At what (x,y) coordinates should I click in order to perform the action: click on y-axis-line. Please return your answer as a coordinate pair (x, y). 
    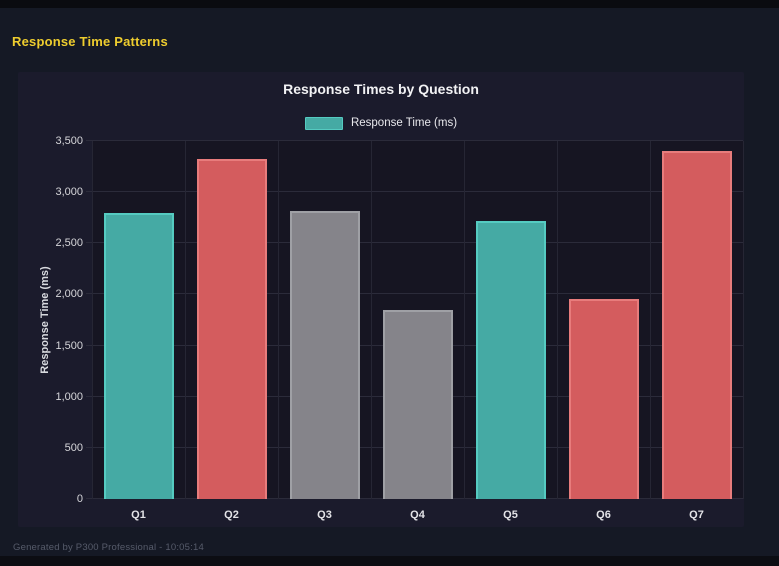
    Looking at the image, I should click on (92, 320).